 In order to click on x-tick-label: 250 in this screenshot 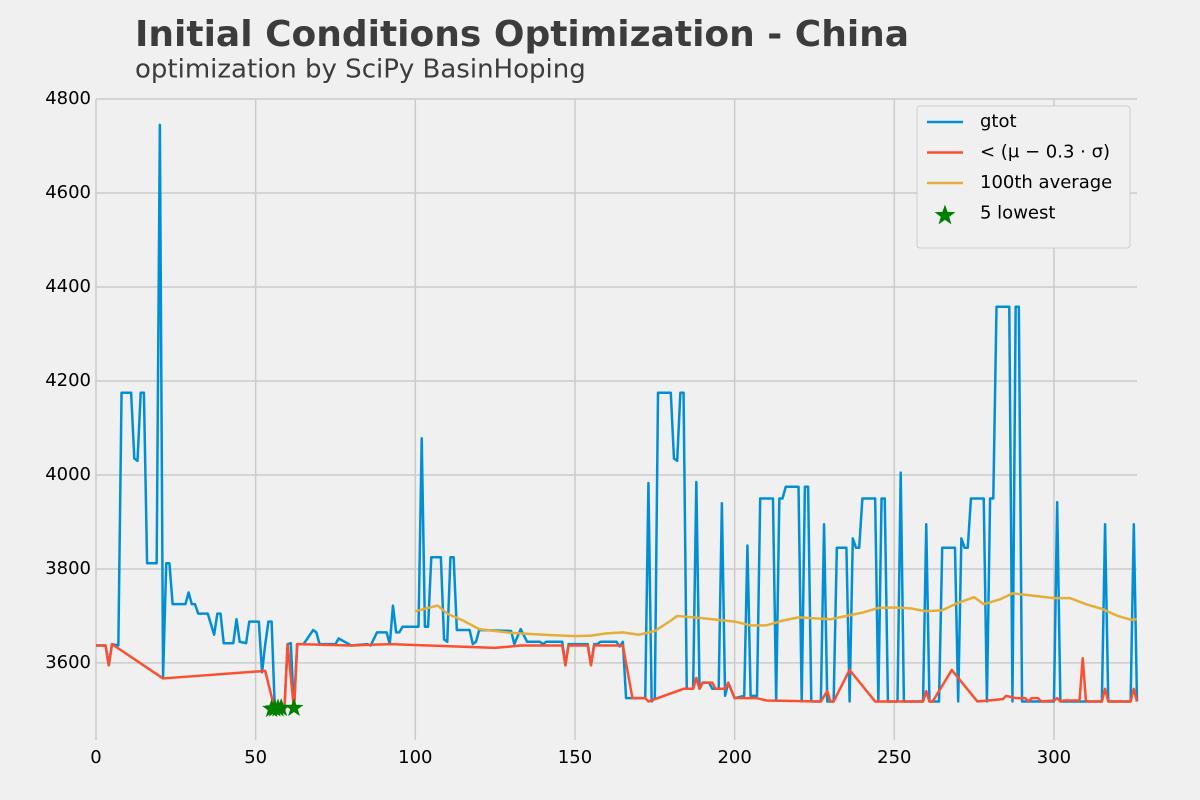, I will do `click(894, 757)`.